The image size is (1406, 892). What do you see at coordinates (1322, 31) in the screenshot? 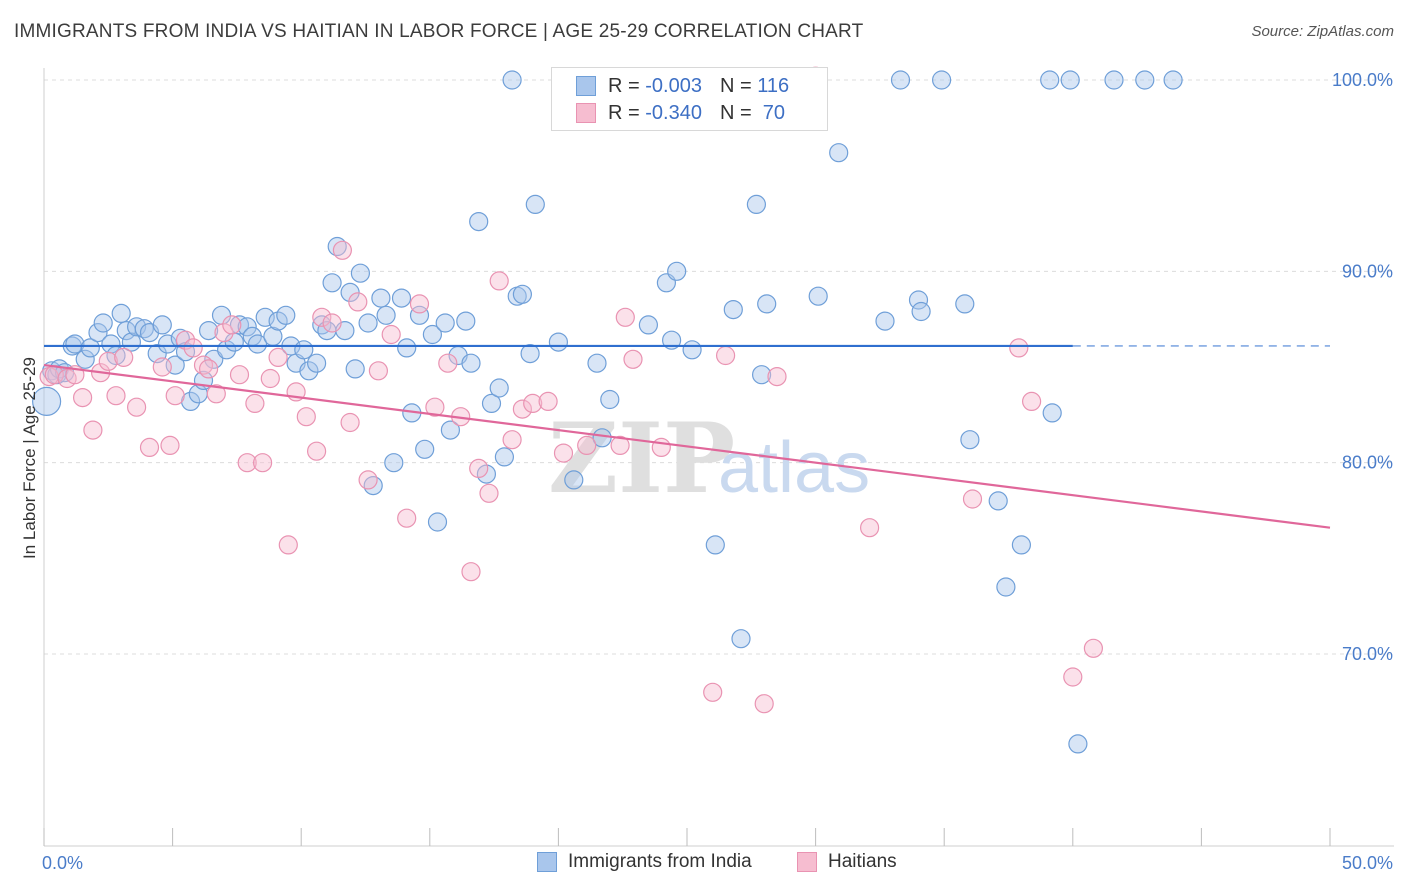
I see `source-label: Source: ZipAtlas.com` at bounding box center [1322, 31].